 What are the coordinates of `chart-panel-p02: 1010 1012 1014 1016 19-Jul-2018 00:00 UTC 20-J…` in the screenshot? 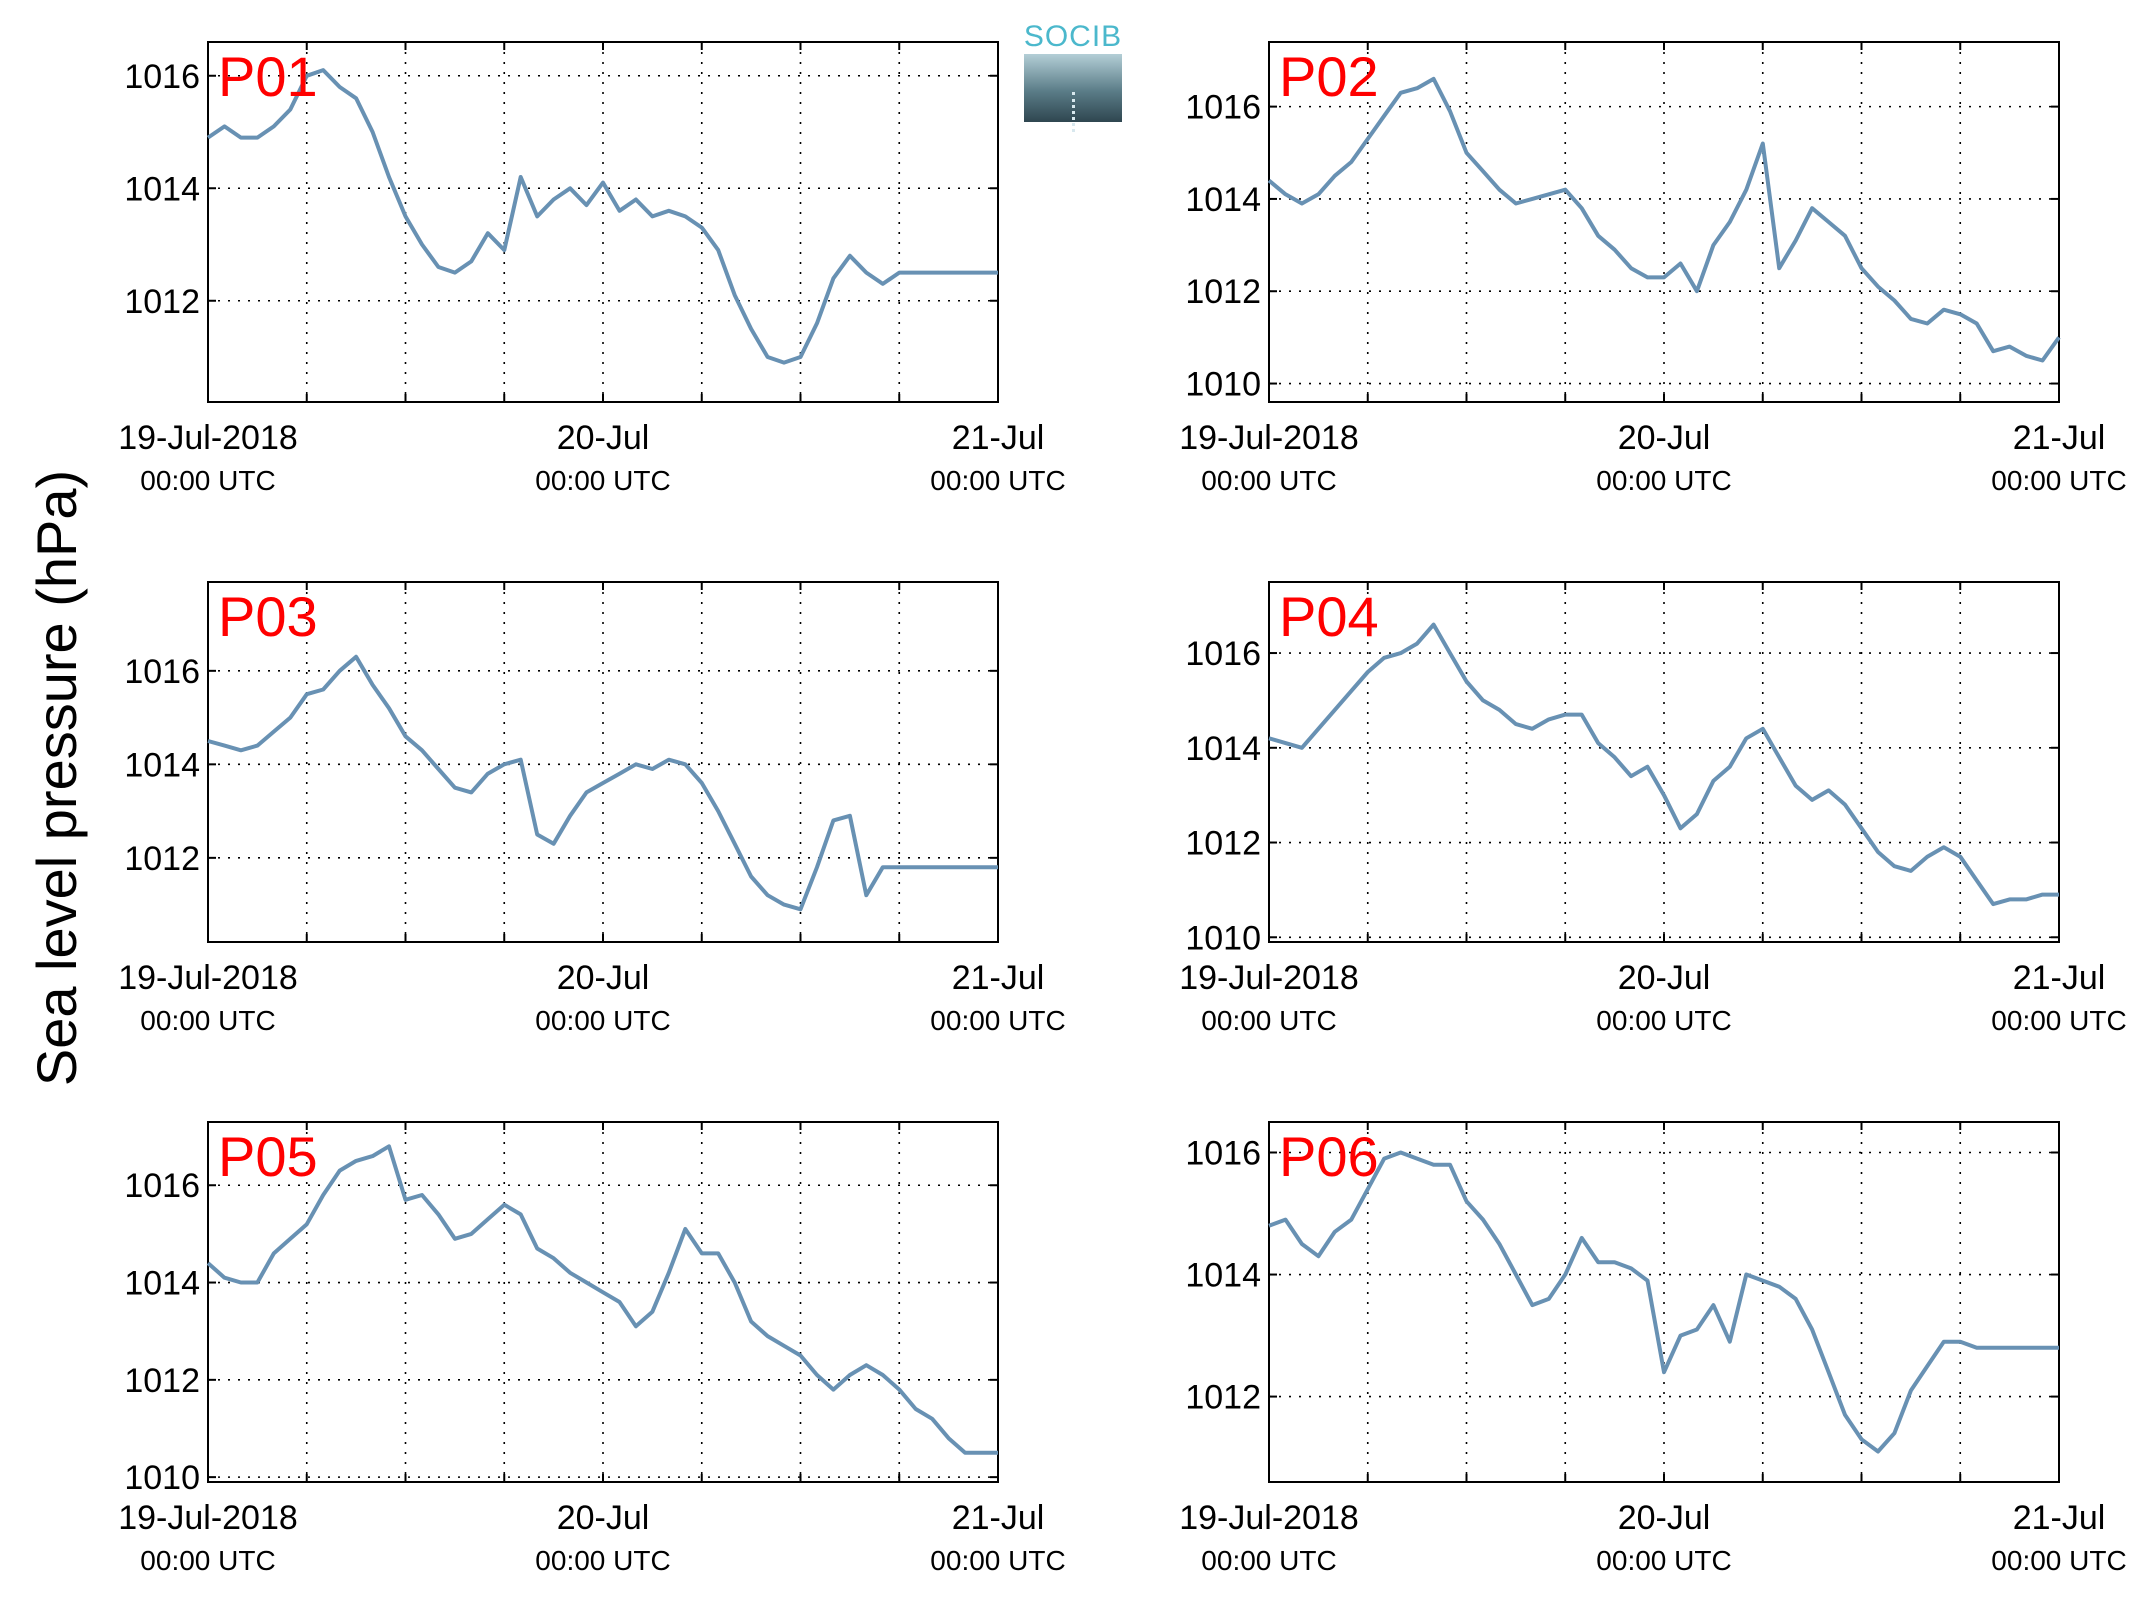 It's located at (1653, 268).